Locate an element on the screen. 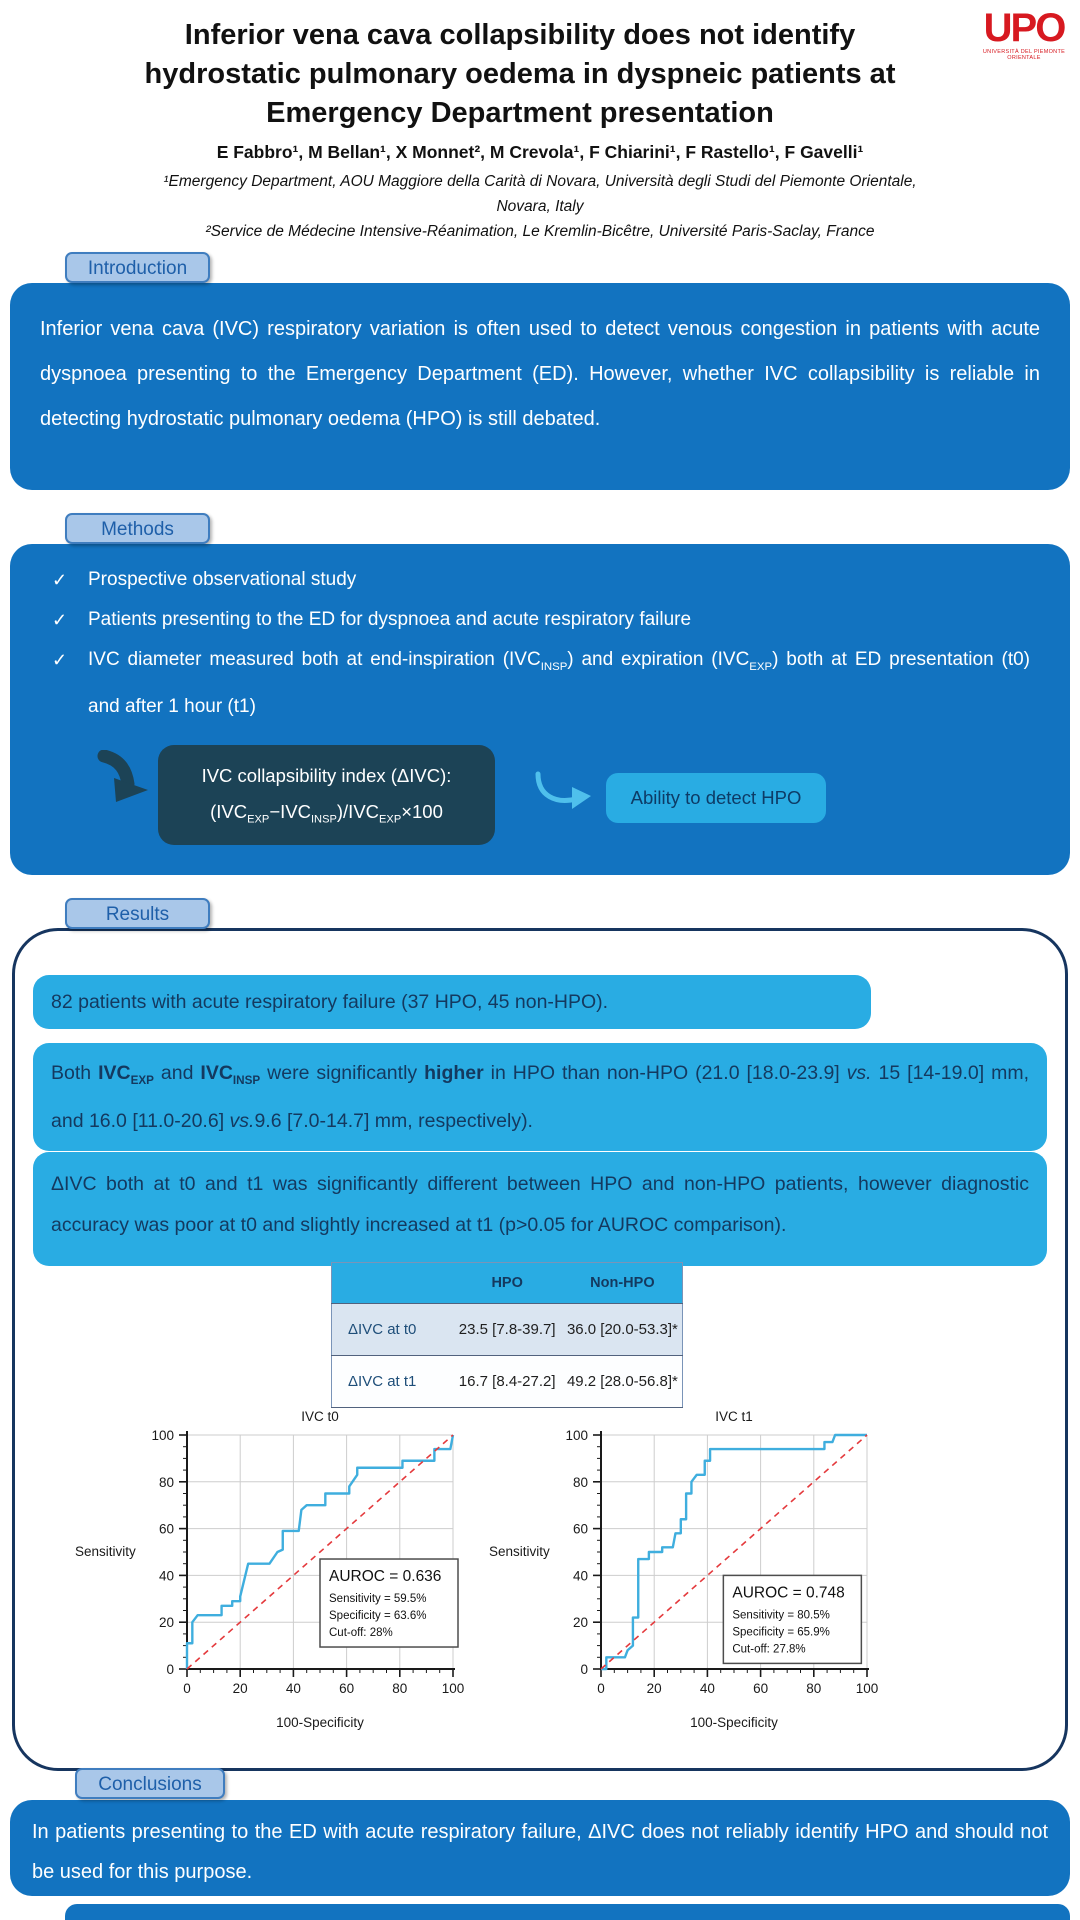  upo-logo: UPO UNIVERSITÀ DEL PIEMONTE ORIENTALE is located at coordinates (1024, 34).